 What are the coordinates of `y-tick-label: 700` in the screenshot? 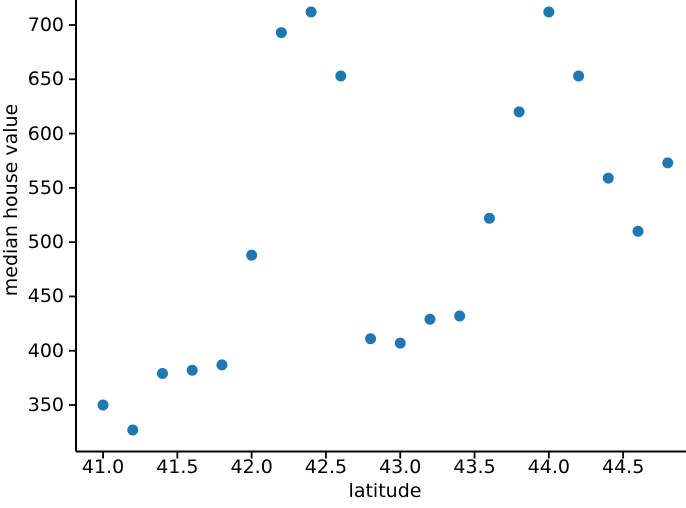 It's located at (45, 24).